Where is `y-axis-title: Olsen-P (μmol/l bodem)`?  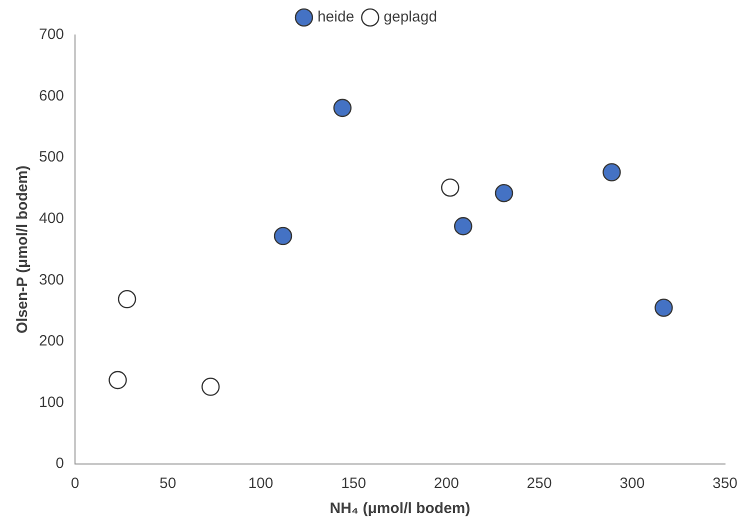
y-axis-title: Olsen-P (μmol/l bodem) is located at coordinates (23, 249).